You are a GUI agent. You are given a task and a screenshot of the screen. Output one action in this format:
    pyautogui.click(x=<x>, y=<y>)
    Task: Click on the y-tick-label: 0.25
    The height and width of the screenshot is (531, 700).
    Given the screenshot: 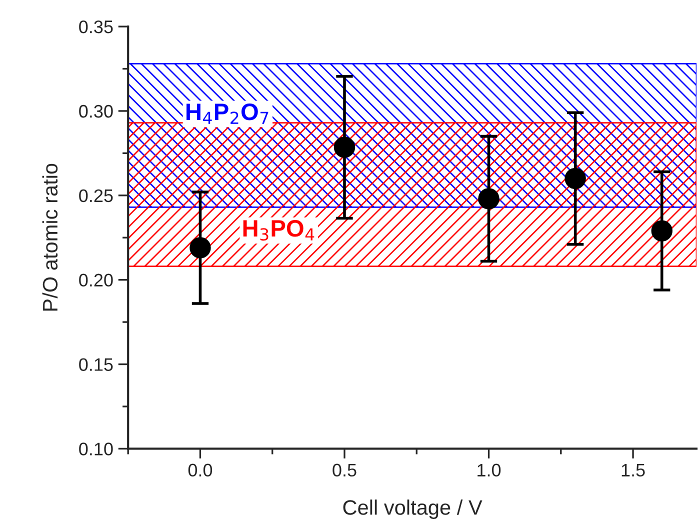 What is the action you would take?
    pyautogui.click(x=96, y=195)
    